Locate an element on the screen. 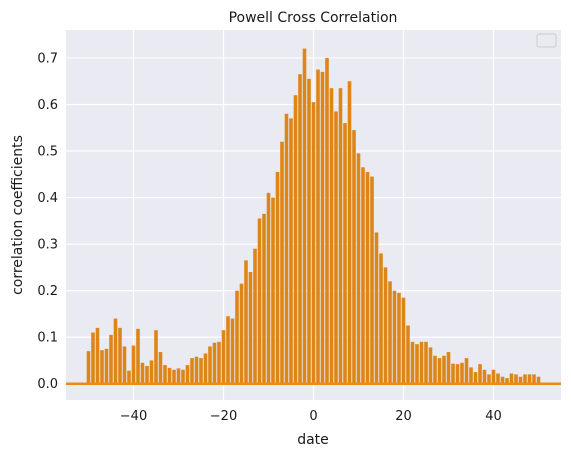  x-tick-labels: −40 −20 0 20 40 is located at coordinates (311, 416).